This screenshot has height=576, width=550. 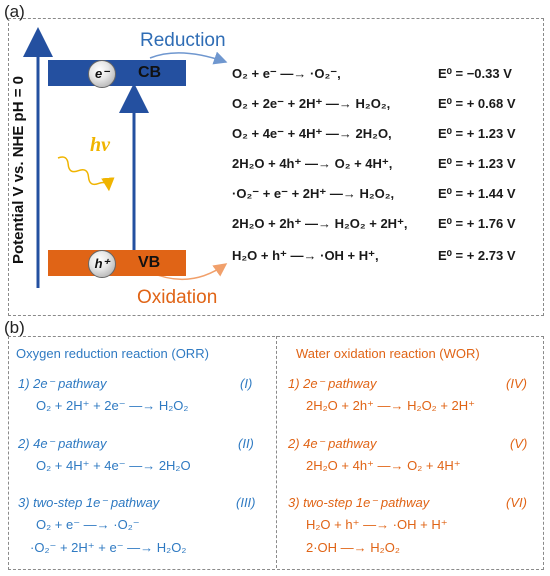 I want to click on orr-pathway-number: (I), so click(x=246, y=383).